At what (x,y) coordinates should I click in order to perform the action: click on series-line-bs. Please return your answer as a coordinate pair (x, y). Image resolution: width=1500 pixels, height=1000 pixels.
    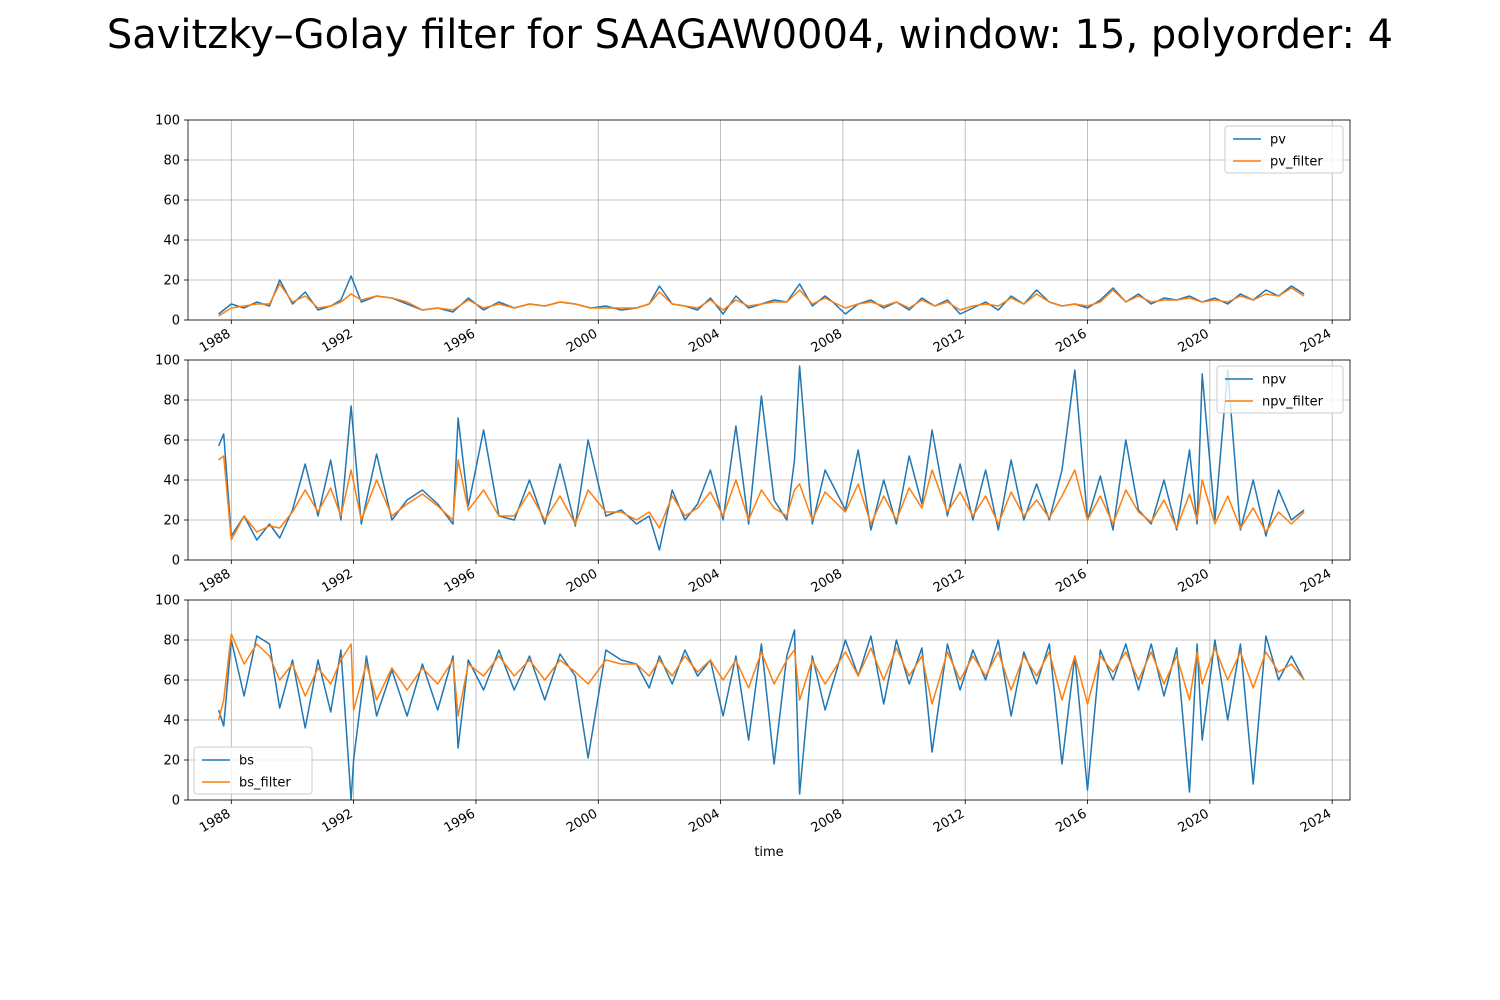
    Looking at the image, I should click on (761, 714).